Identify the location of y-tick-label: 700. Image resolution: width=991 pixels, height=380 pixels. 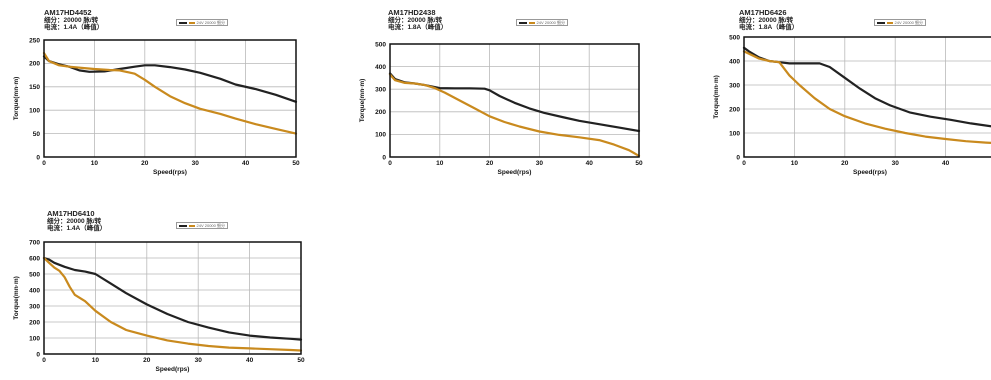
(34, 242).